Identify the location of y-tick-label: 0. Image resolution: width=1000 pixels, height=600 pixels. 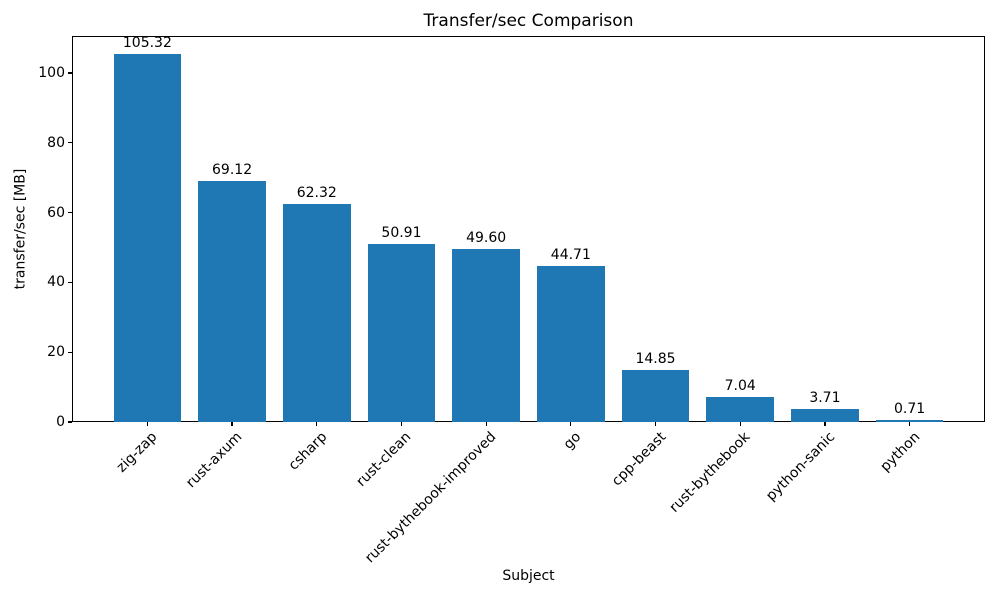
(60, 422).